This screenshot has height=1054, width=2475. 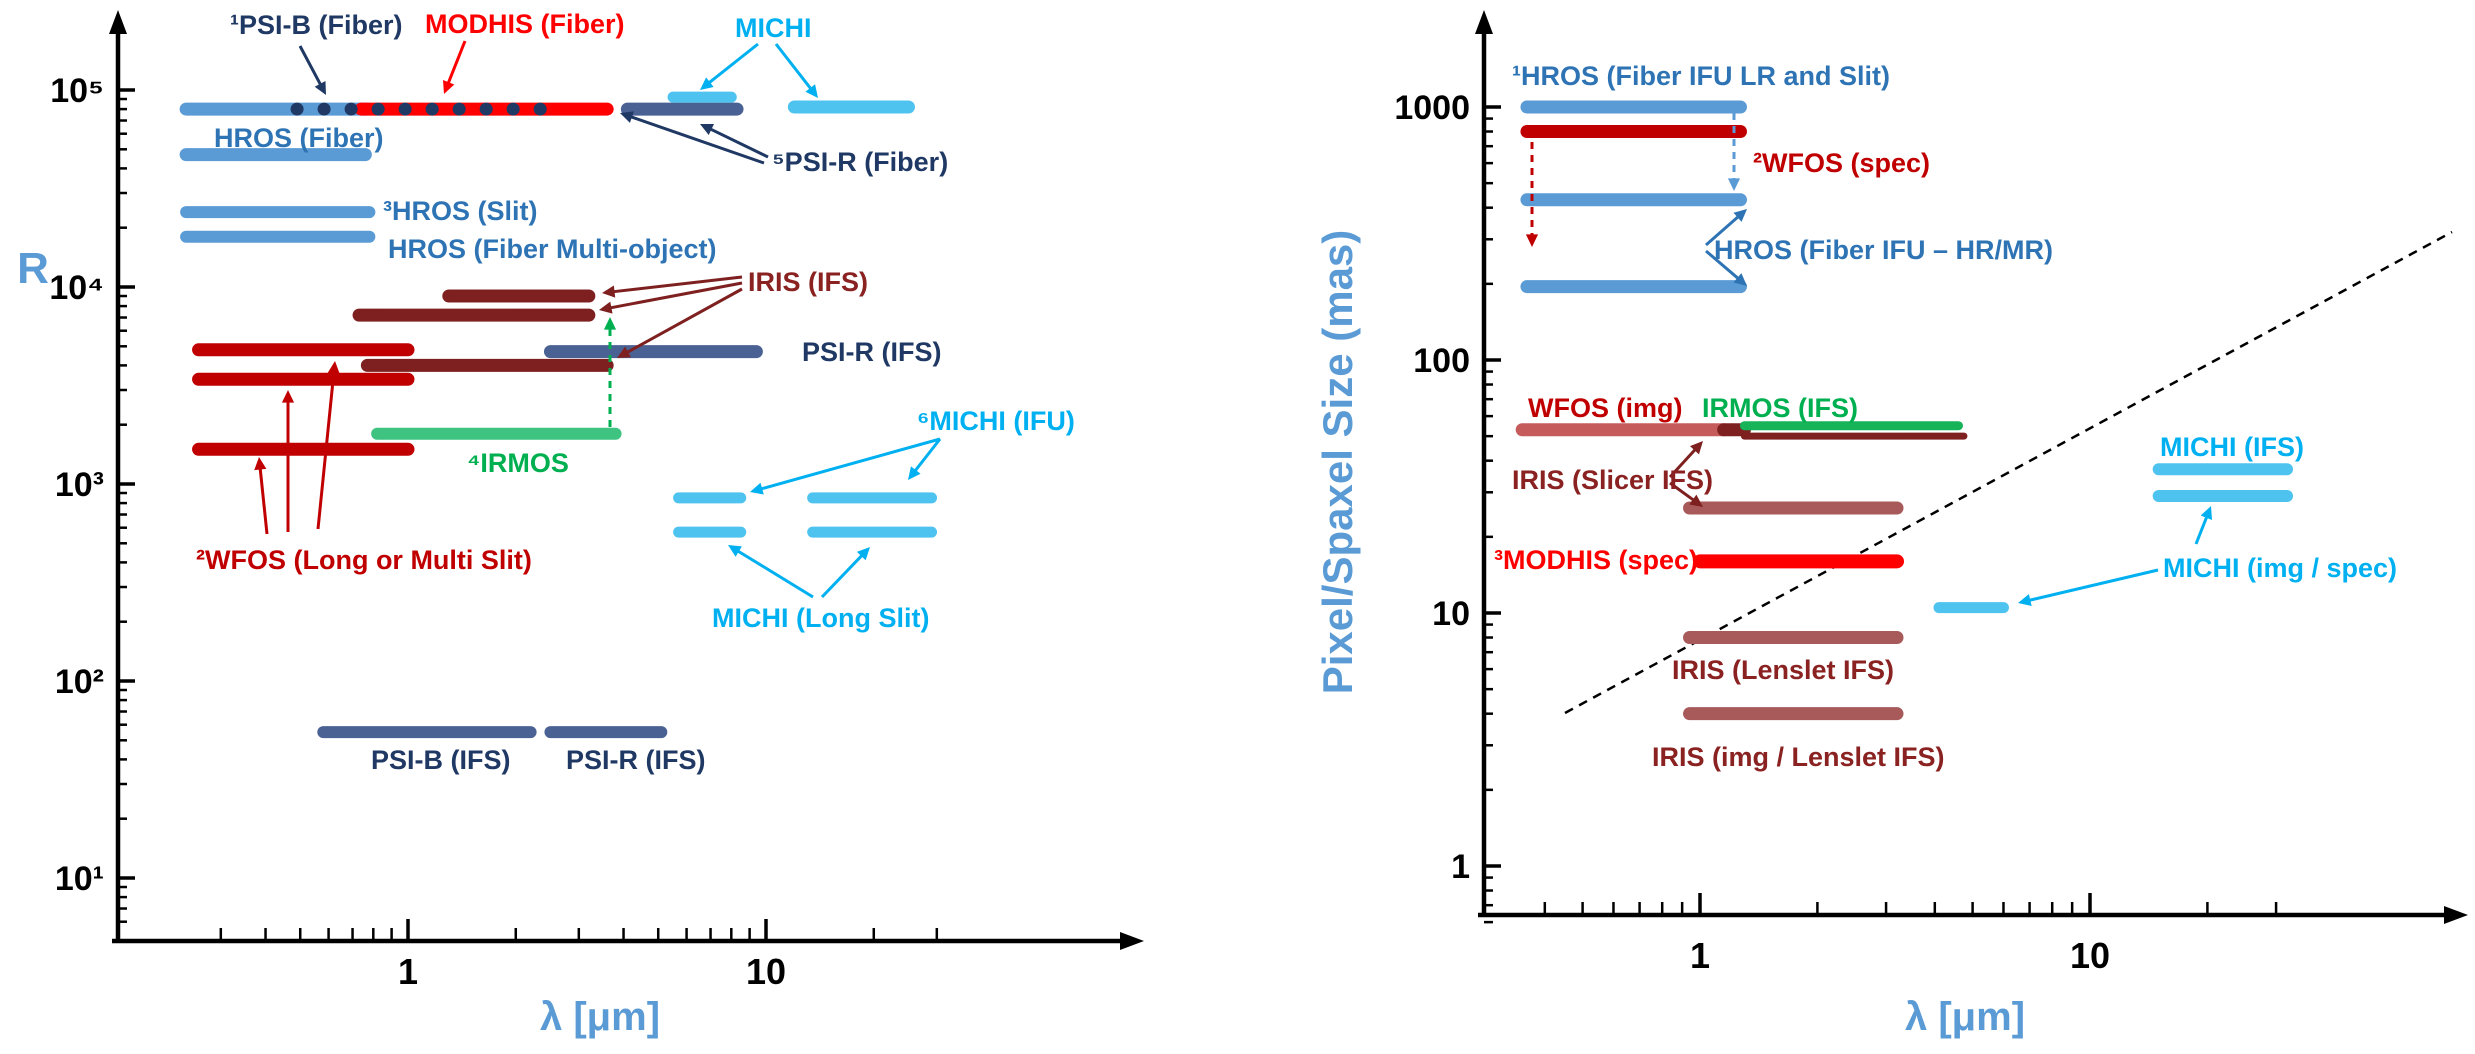 What do you see at coordinates (1841, 163) in the screenshot?
I see `label-wfos-spec-label: ²WFOS (spec)` at bounding box center [1841, 163].